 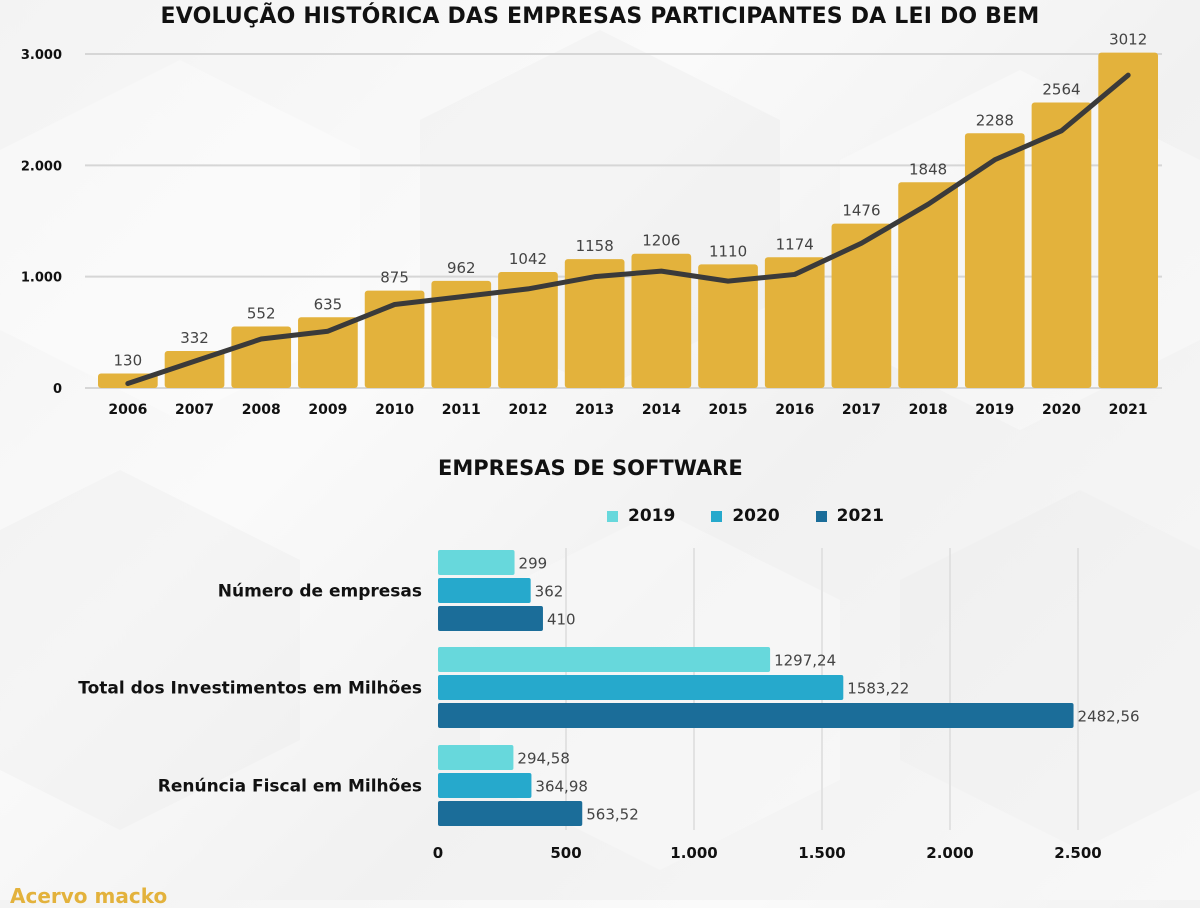 What do you see at coordinates (794, 322) in the screenshot?
I see `bar-2016` at bounding box center [794, 322].